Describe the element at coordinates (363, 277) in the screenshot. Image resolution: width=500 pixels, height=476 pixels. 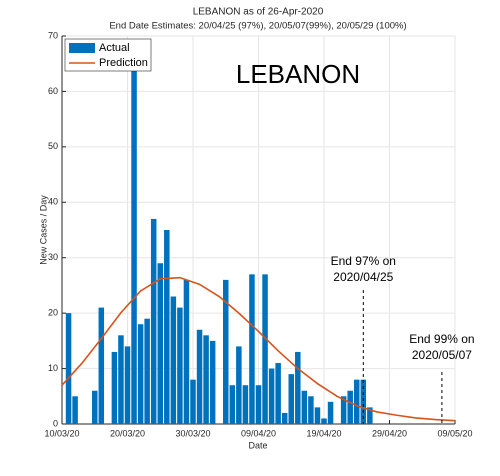
I see `annotation: 2020/04/25` at that location.